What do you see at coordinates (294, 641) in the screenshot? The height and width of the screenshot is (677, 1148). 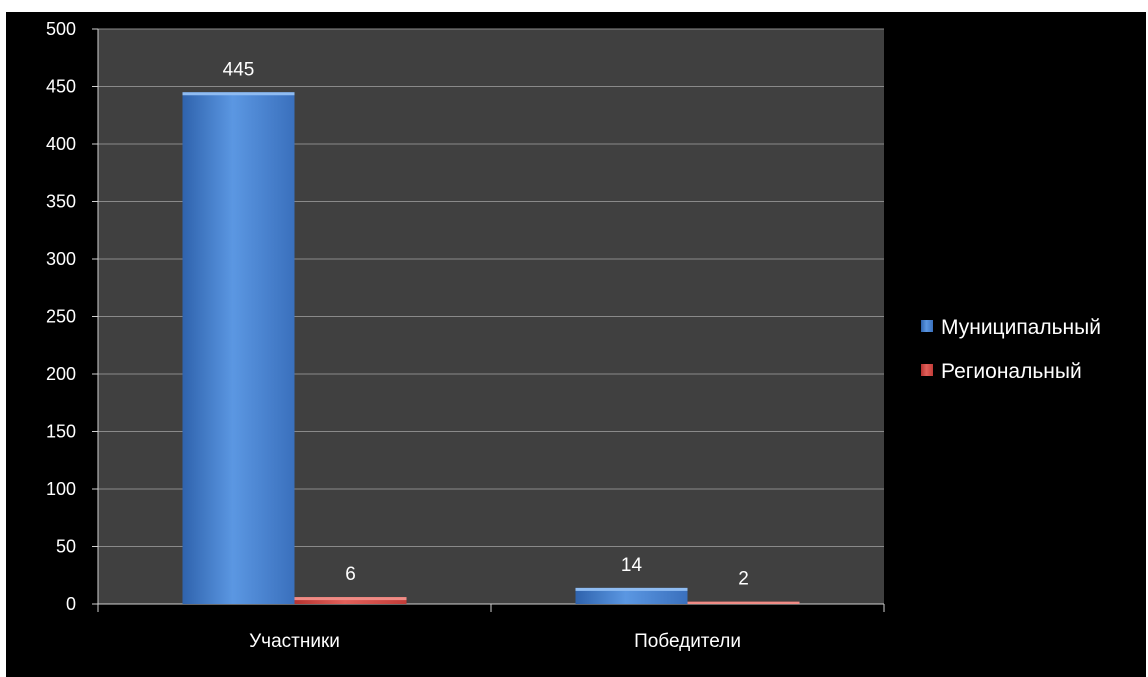 I see `category-label: Участники` at bounding box center [294, 641].